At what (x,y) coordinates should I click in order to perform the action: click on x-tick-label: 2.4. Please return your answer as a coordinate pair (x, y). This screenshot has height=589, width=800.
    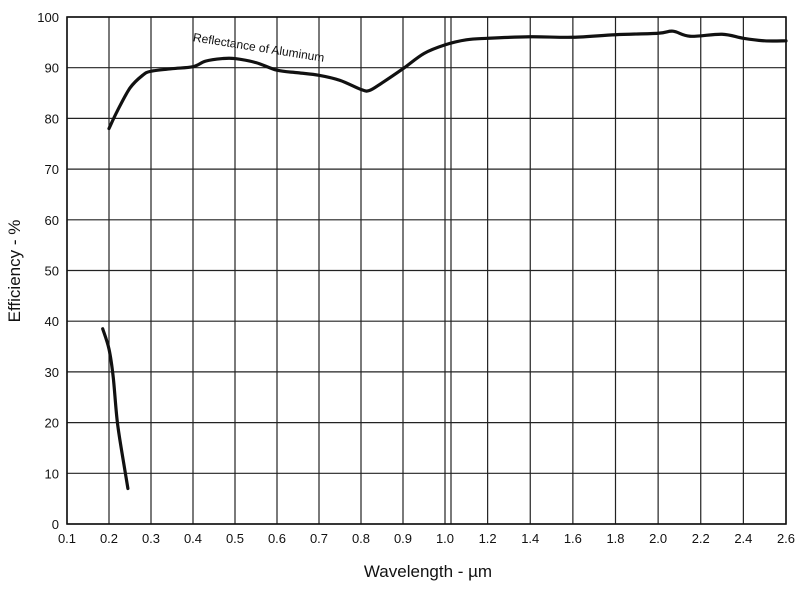
    Looking at the image, I should click on (743, 538).